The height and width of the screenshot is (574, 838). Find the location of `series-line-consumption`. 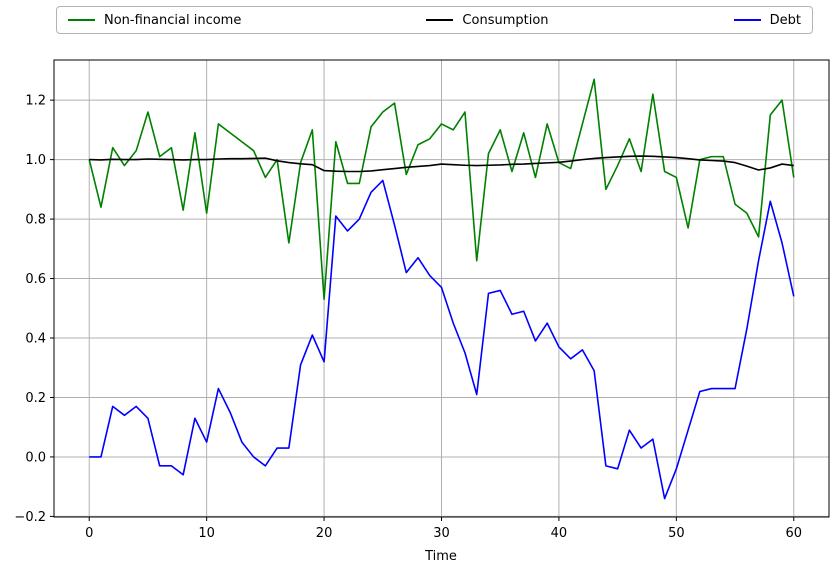

series-line-consumption is located at coordinates (441, 164).